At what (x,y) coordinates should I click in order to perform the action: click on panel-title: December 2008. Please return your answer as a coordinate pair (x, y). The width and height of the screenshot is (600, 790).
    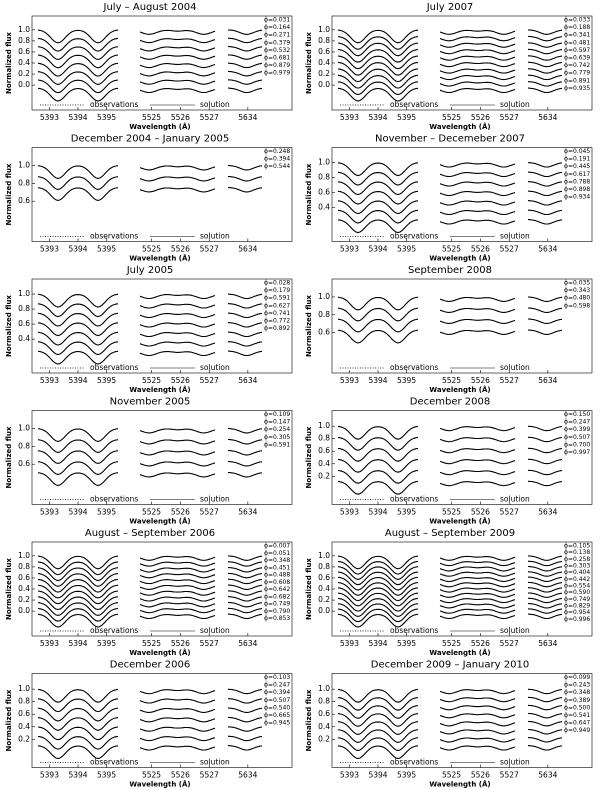
    Looking at the image, I should click on (450, 402).